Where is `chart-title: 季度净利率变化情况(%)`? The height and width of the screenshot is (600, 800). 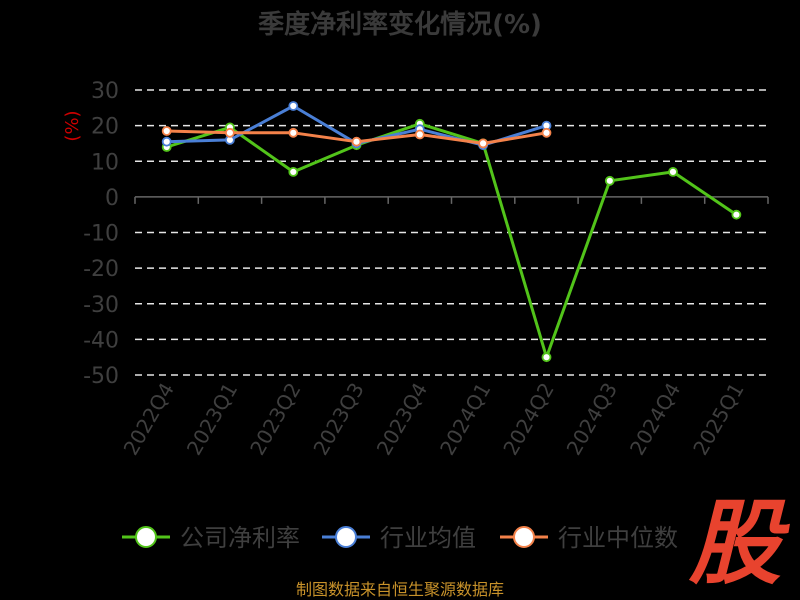 chart-title: 季度净利率变化情况(%) is located at coordinates (400, 24).